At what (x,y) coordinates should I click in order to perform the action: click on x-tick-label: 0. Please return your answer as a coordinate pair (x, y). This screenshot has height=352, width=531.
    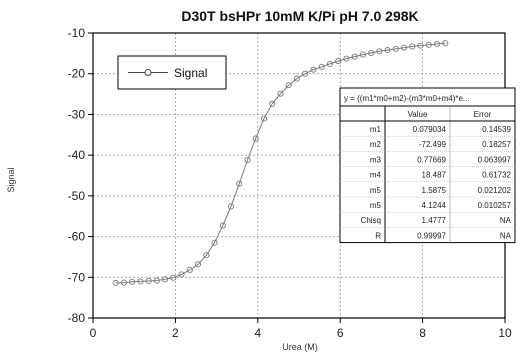
    Looking at the image, I should click on (93, 333).